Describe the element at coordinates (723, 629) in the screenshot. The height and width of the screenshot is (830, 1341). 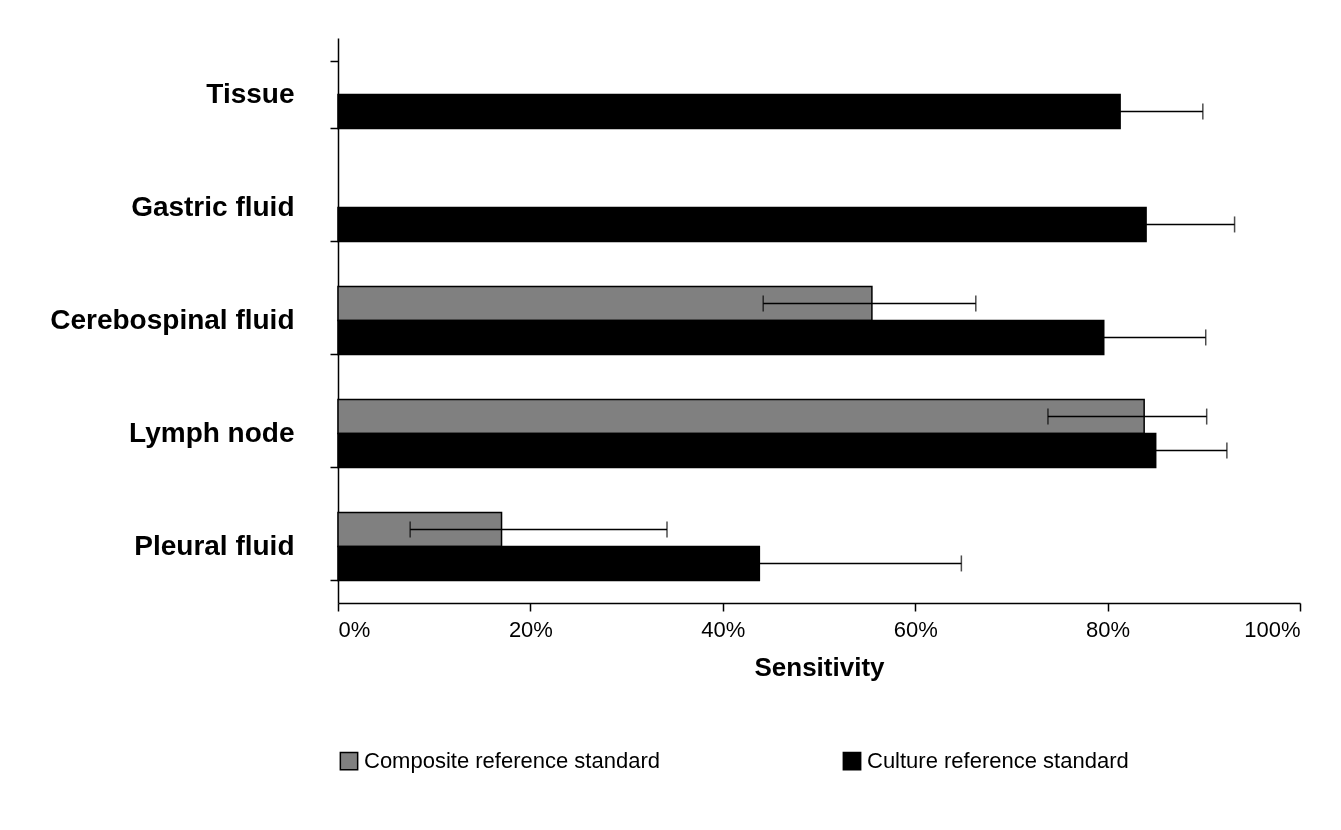
I see `x-tick-label: 40%` at that location.